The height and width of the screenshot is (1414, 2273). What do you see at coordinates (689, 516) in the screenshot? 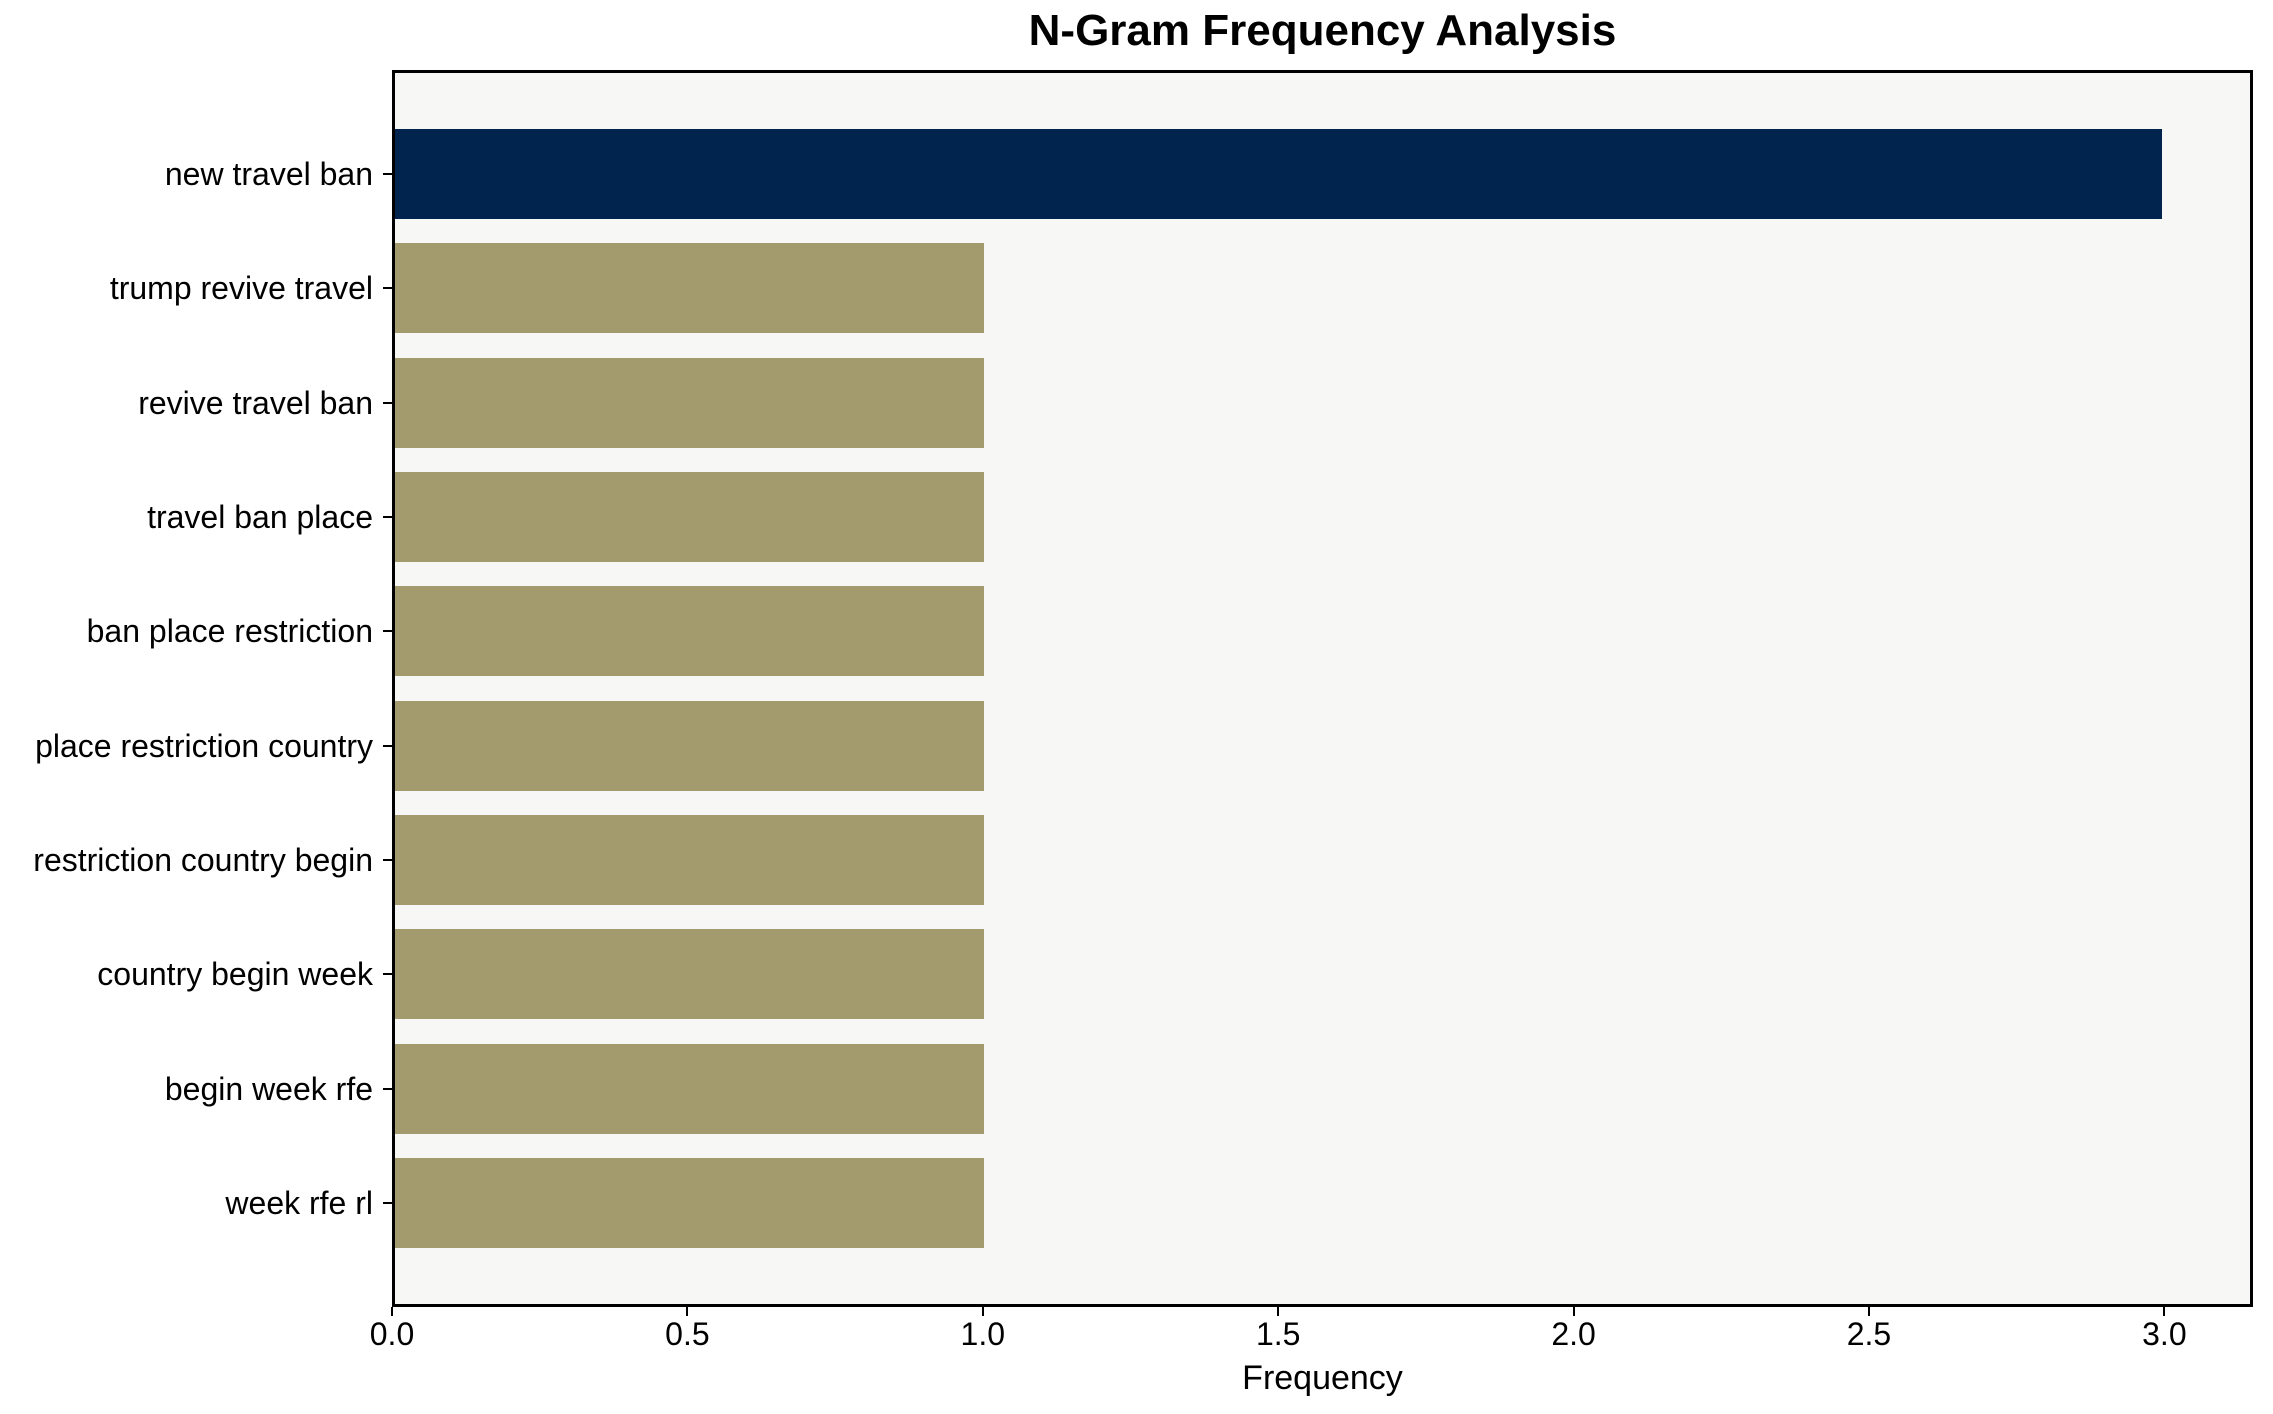
I see `bar-travel-ban-place` at bounding box center [689, 516].